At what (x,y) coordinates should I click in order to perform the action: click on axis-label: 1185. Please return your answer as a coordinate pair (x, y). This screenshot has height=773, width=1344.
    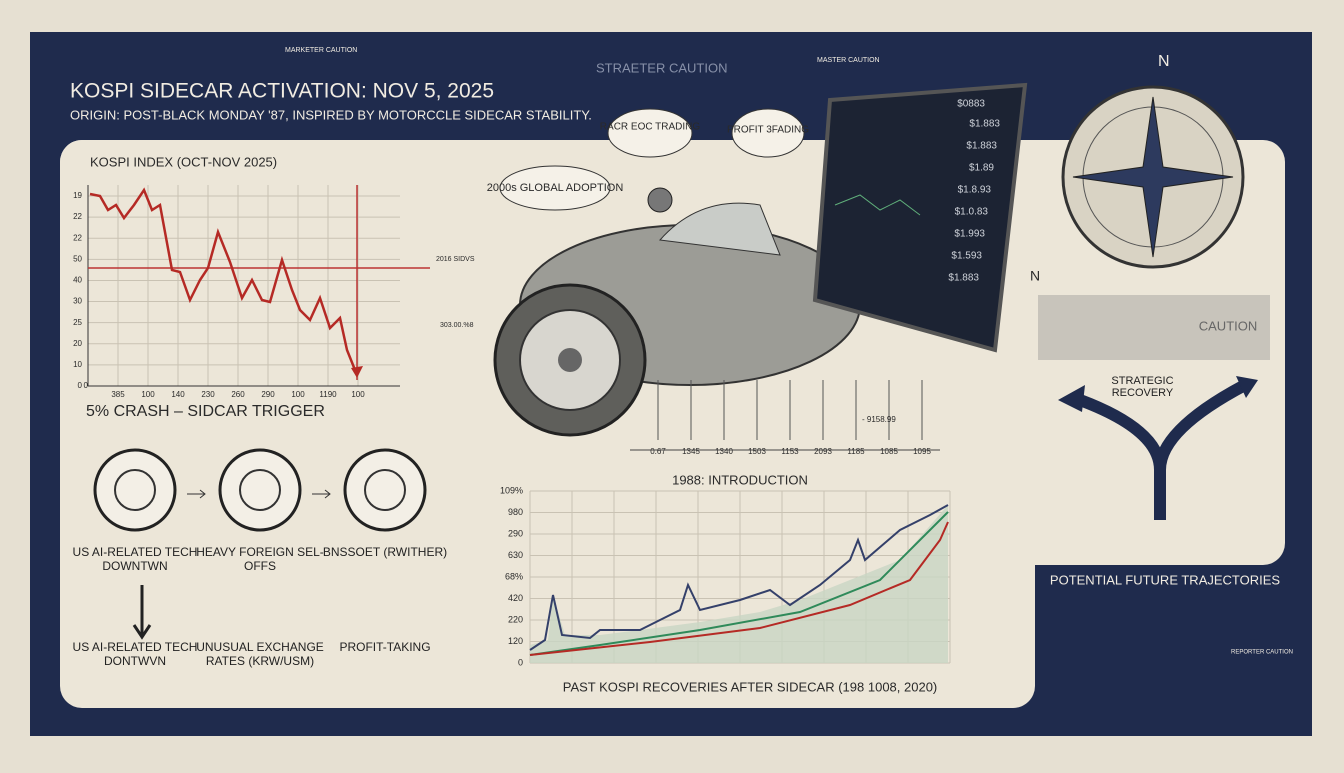
    Looking at the image, I should click on (856, 451).